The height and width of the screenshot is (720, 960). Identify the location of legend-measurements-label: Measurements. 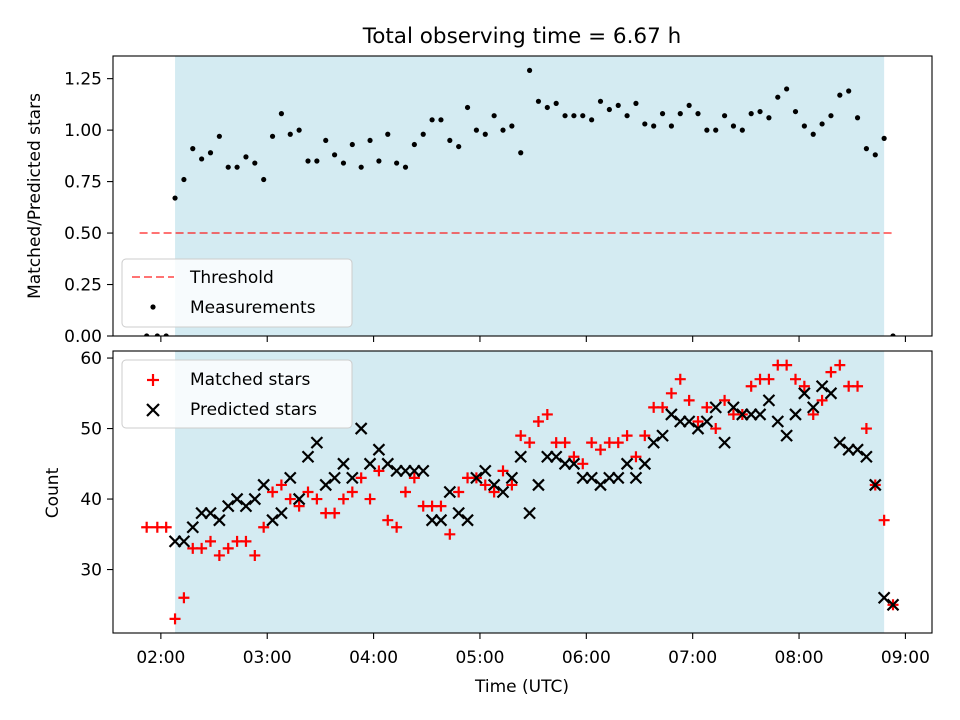
(253, 308).